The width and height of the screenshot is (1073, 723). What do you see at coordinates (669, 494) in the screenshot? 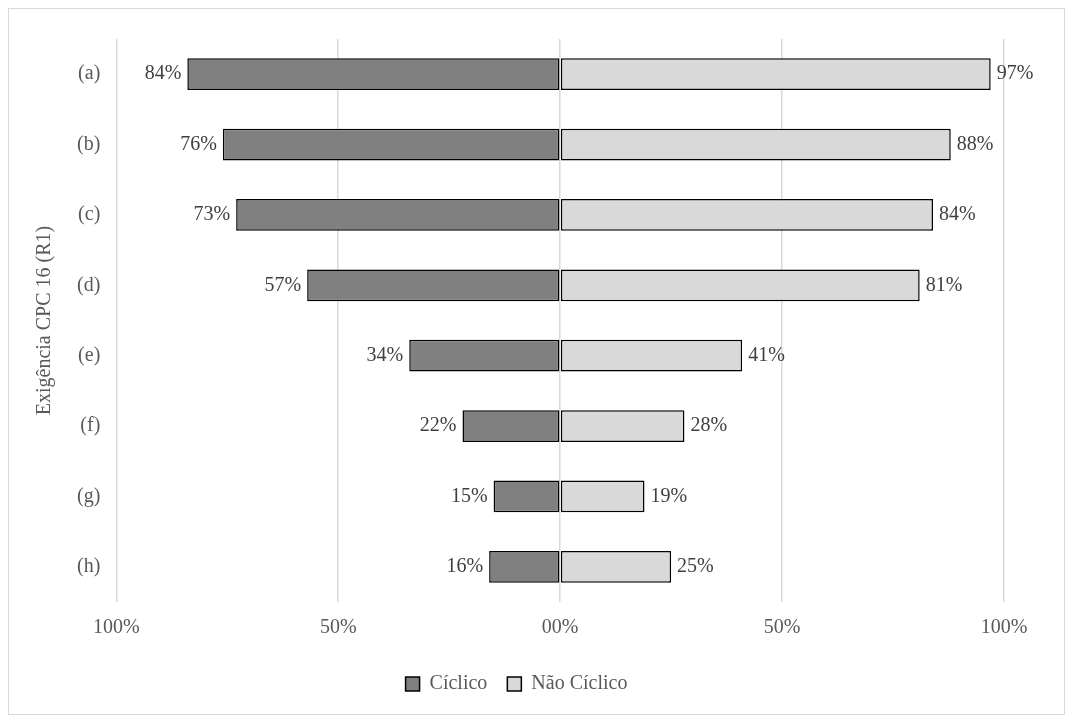
I see `data-label: 19%` at bounding box center [669, 494].